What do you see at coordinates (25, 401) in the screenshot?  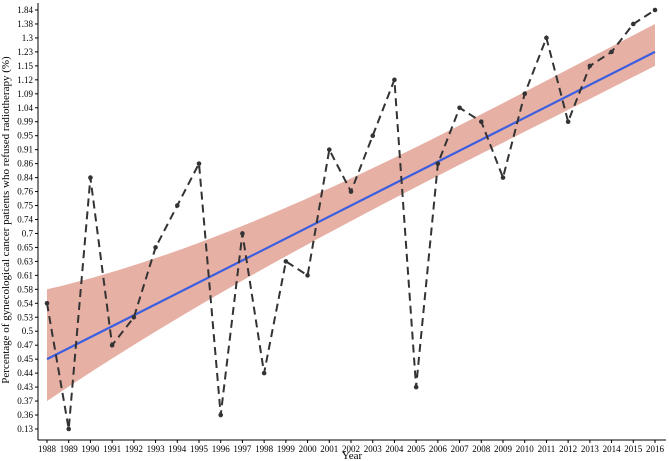 I see `y-tick-label: 0.37` at bounding box center [25, 401].